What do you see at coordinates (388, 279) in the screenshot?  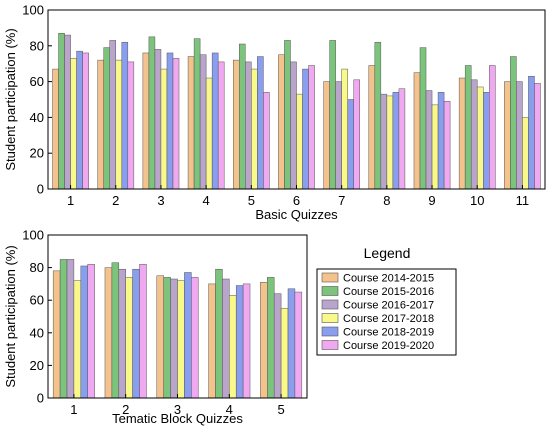 I see `legend-item-0: Course 2014-2015` at bounding box center [388, 279].